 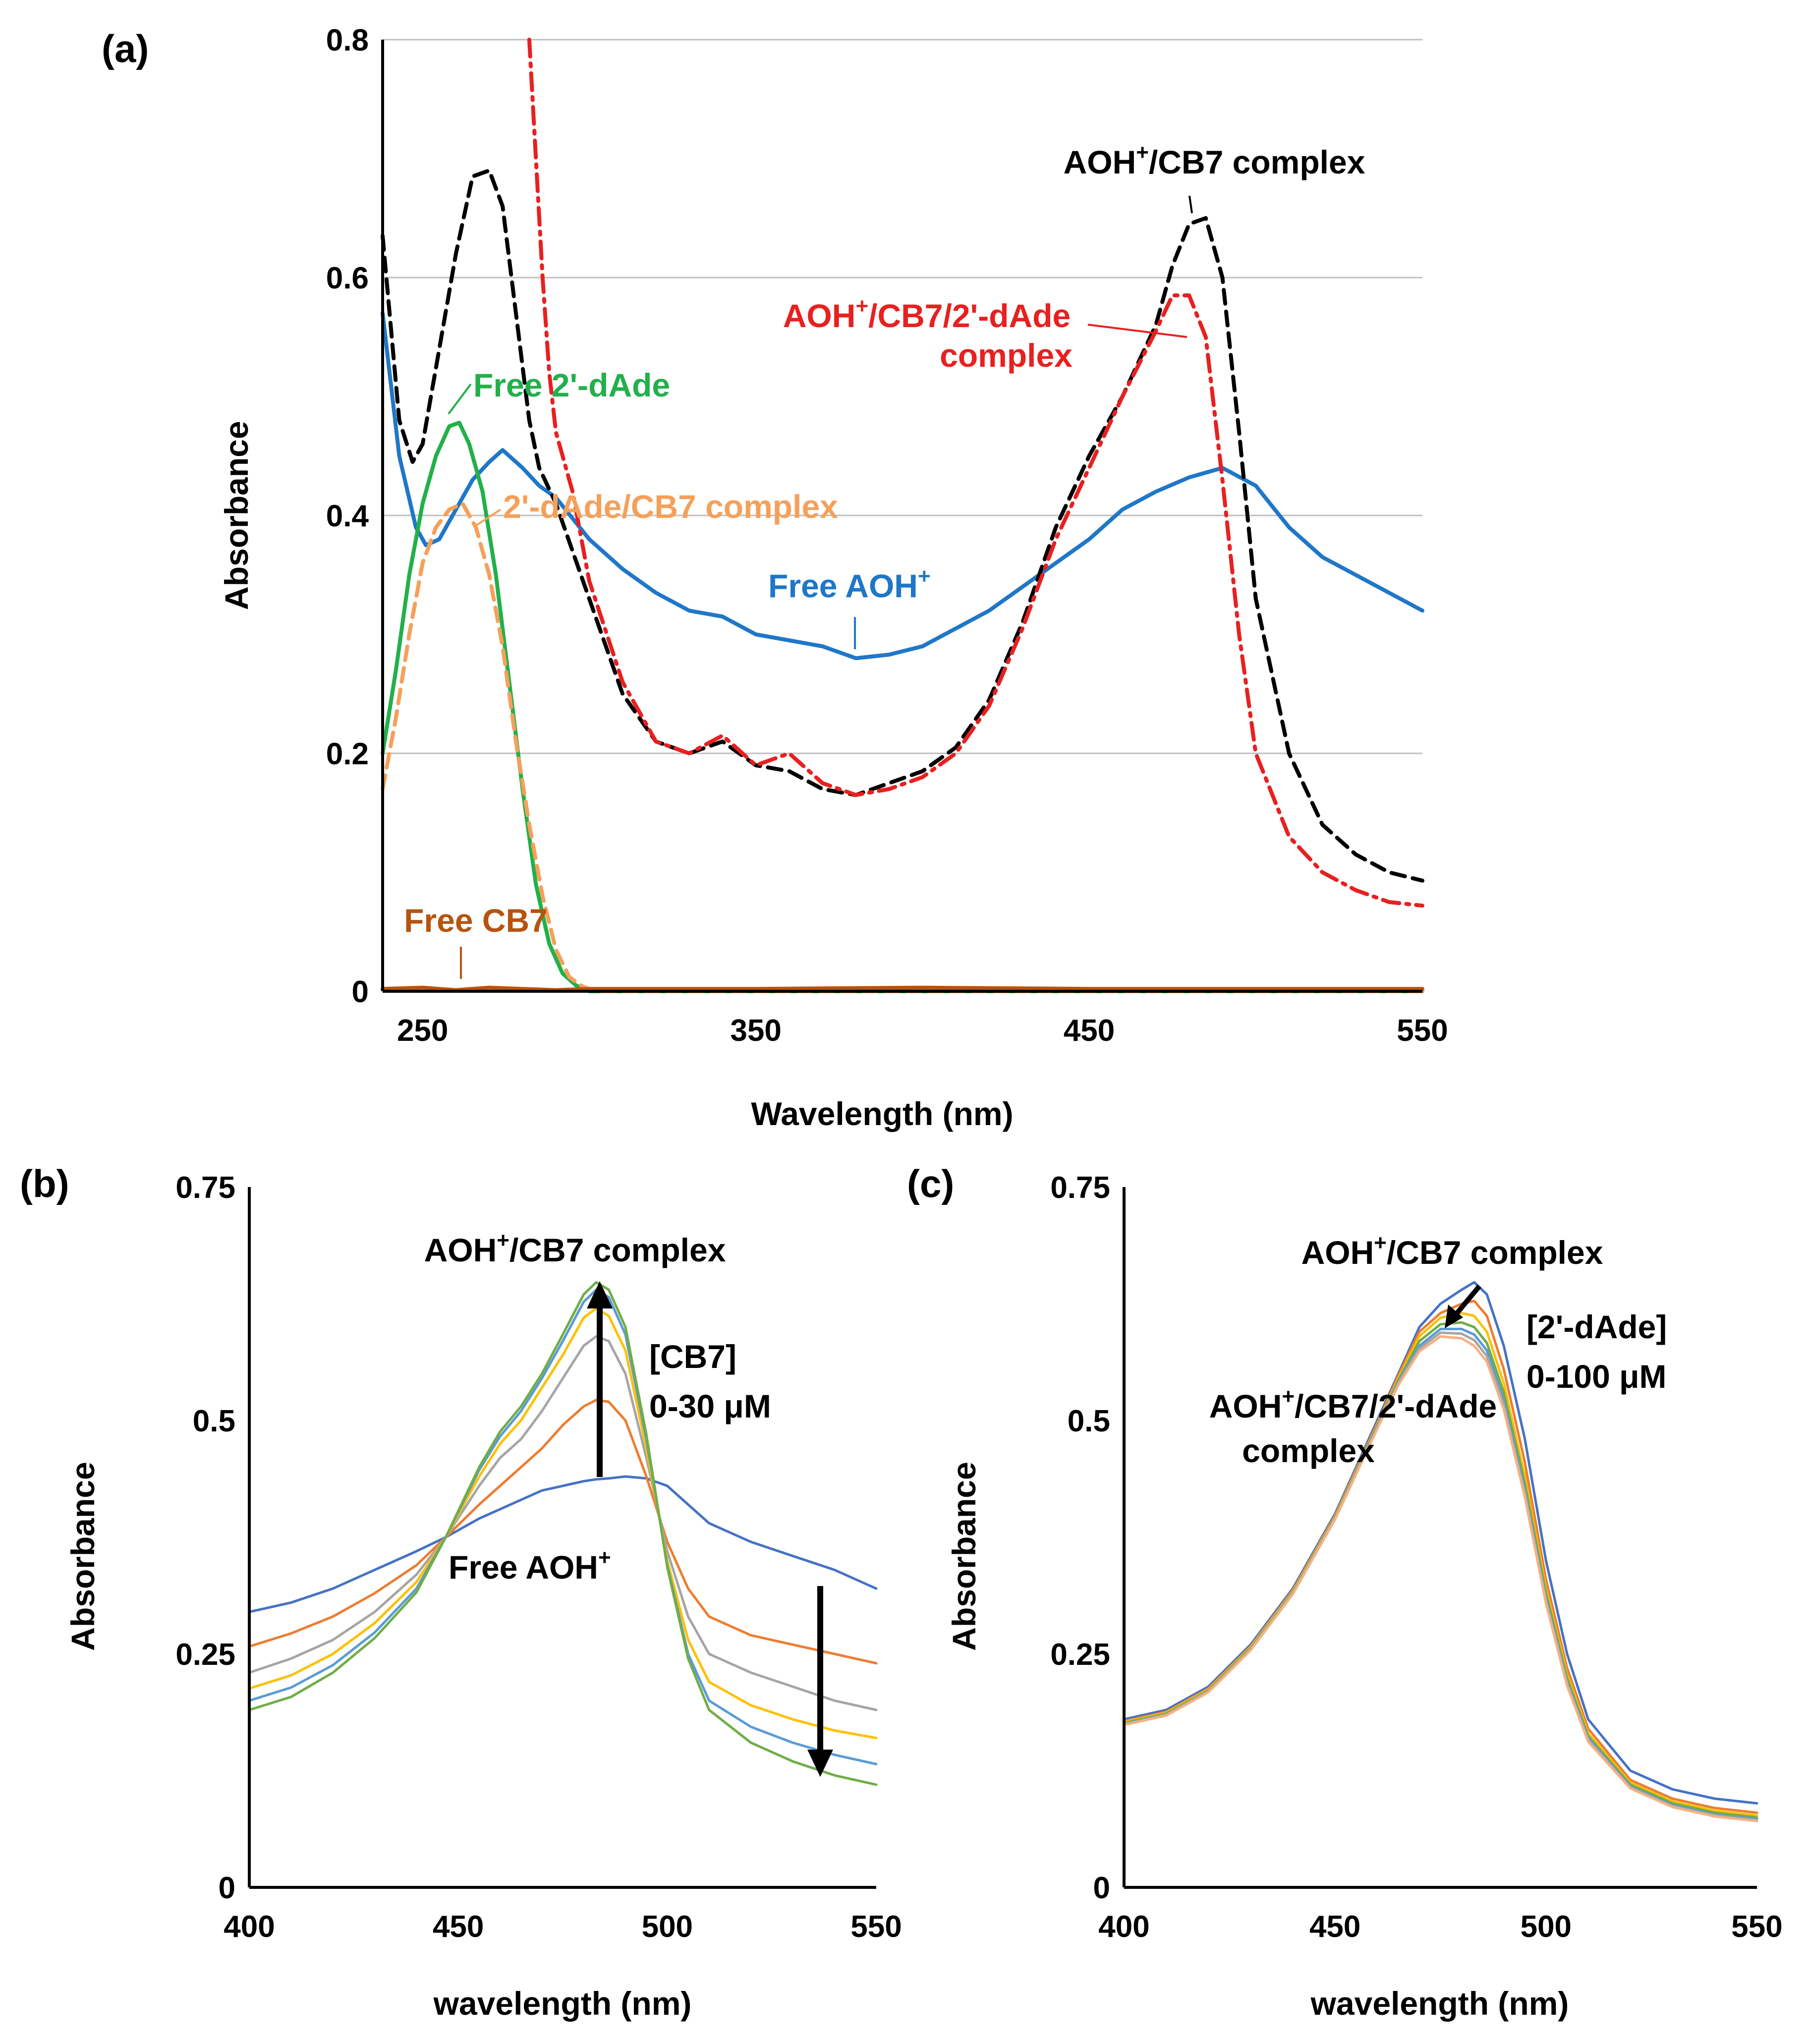 What do you see at coordinates (1309, 1450) in the screenshot?
I see `label-c-aoh-cb7-dade-complex-line2: complex` at bounding box center [1309, 1450].